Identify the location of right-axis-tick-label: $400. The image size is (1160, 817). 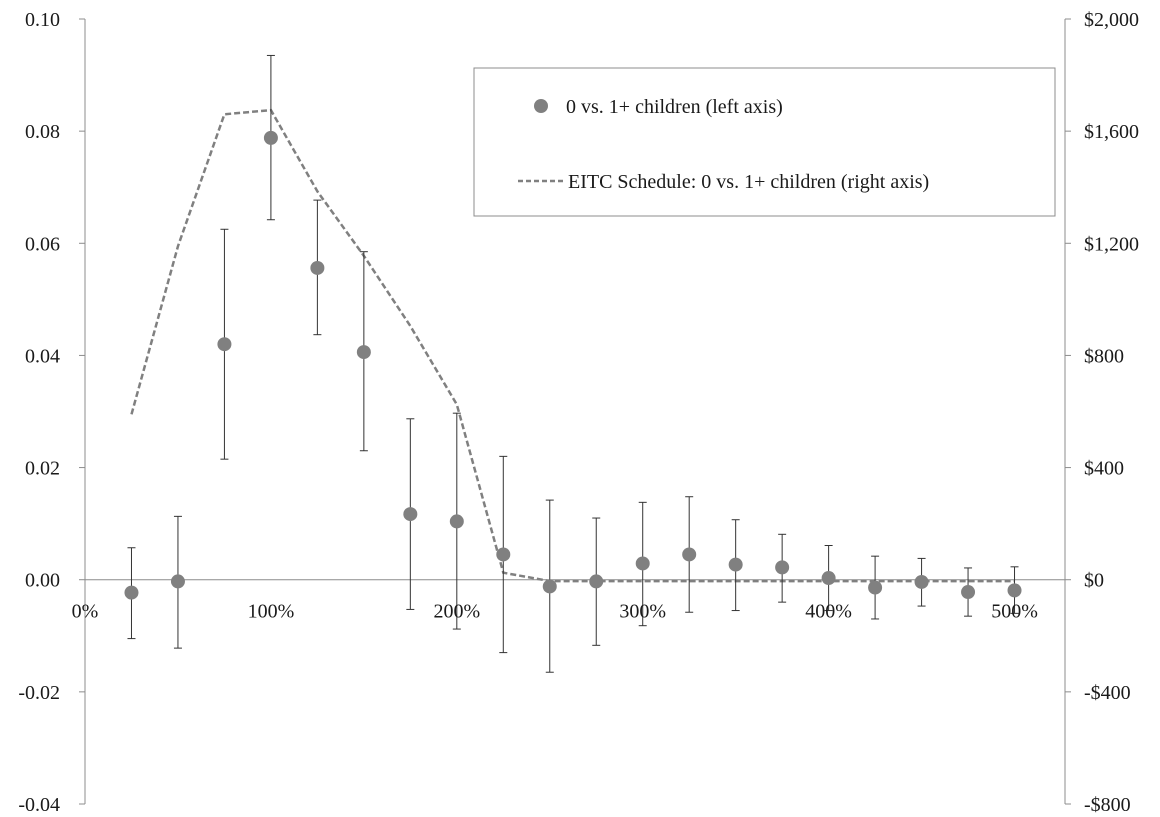
(1104, 469).